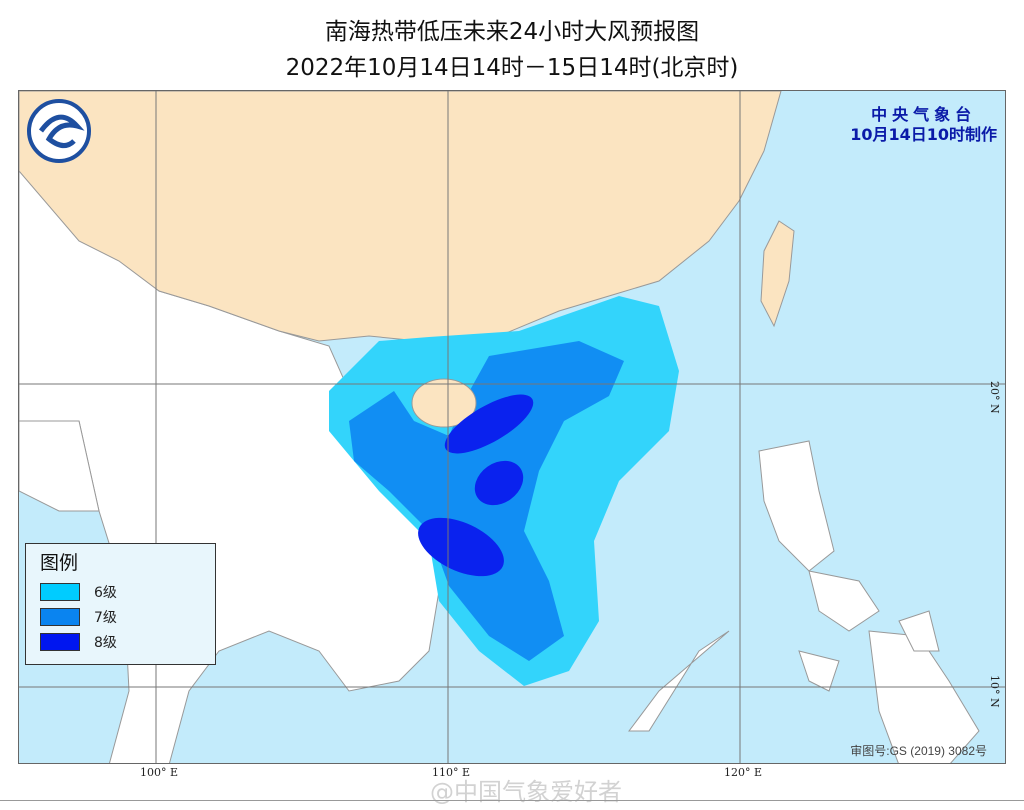 Image resolution: width=1024 pixels, height=810 pixels. What do you see at coordinates (512, 32) in the screenshot?
I see `map-title: 南海热带低压未来24小时大风预报图` at bounding box center [512, 32].